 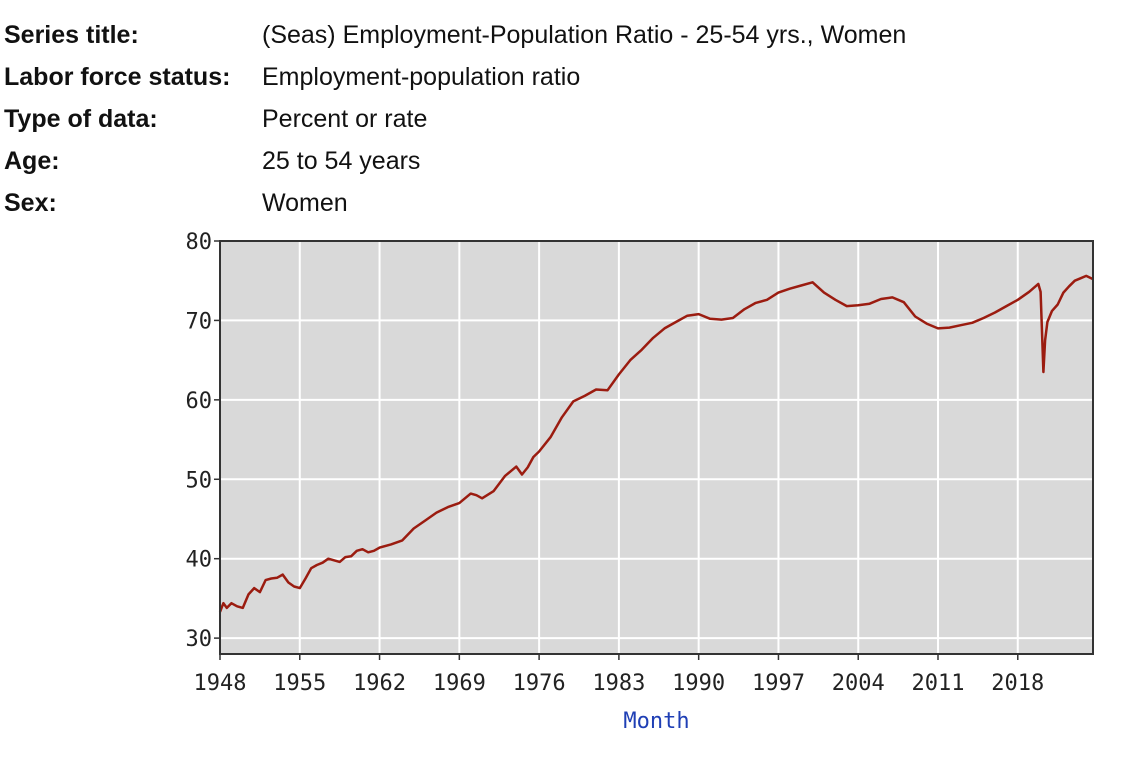 What do you see at coordinates (199, 242) in the screenshot?
I see `y-tick-label: 80` at bounding box center [199, 242].